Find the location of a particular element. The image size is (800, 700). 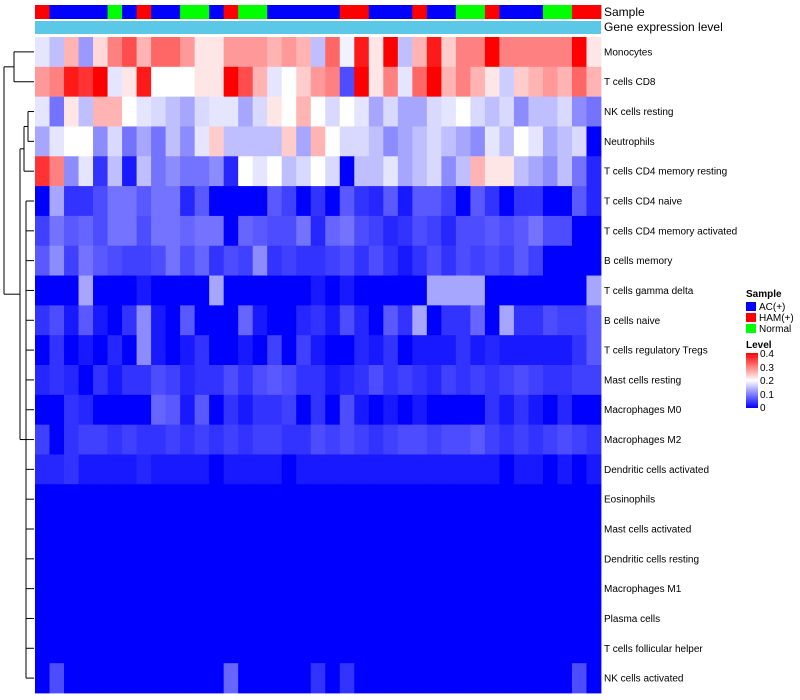

gene-expression-bar is located at coordinates (318, 27).